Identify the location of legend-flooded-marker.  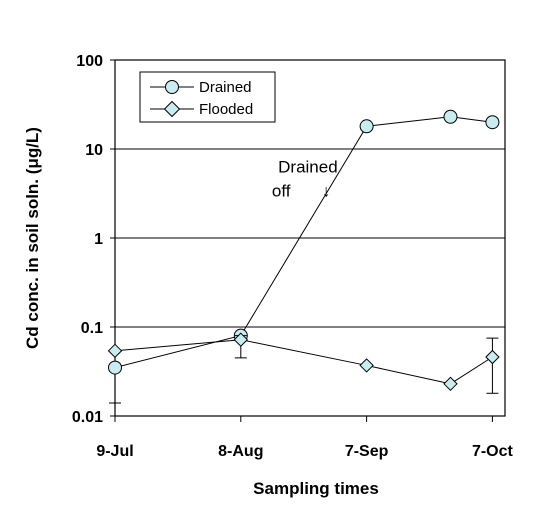
(172, 109).